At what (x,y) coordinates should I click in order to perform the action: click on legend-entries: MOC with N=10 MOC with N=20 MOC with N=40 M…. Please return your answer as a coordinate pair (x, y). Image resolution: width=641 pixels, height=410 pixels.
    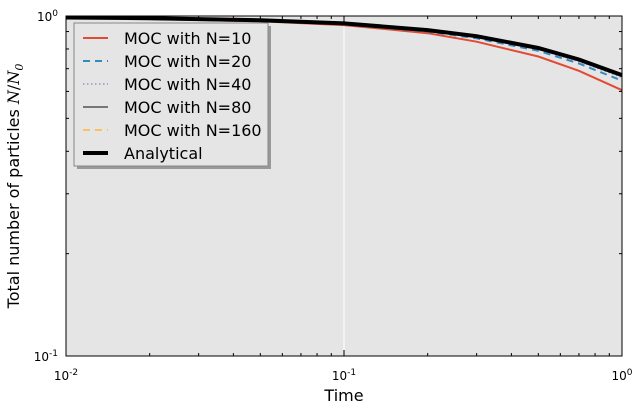
    Looking at the image, I should click on (172, 96).